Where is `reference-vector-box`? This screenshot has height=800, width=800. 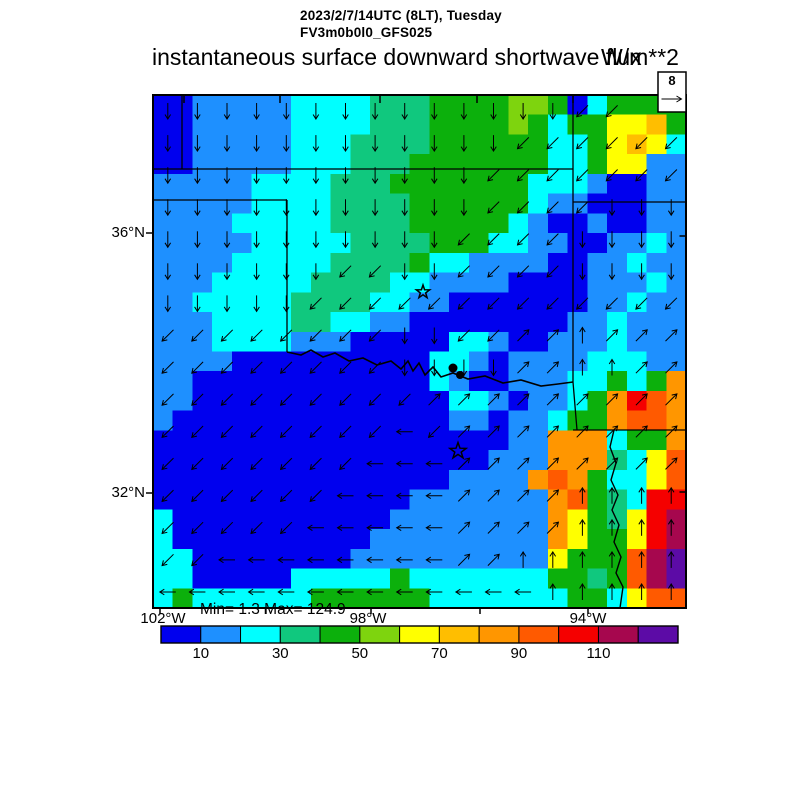
reference-vector-box is located at coordinates (672, 92).